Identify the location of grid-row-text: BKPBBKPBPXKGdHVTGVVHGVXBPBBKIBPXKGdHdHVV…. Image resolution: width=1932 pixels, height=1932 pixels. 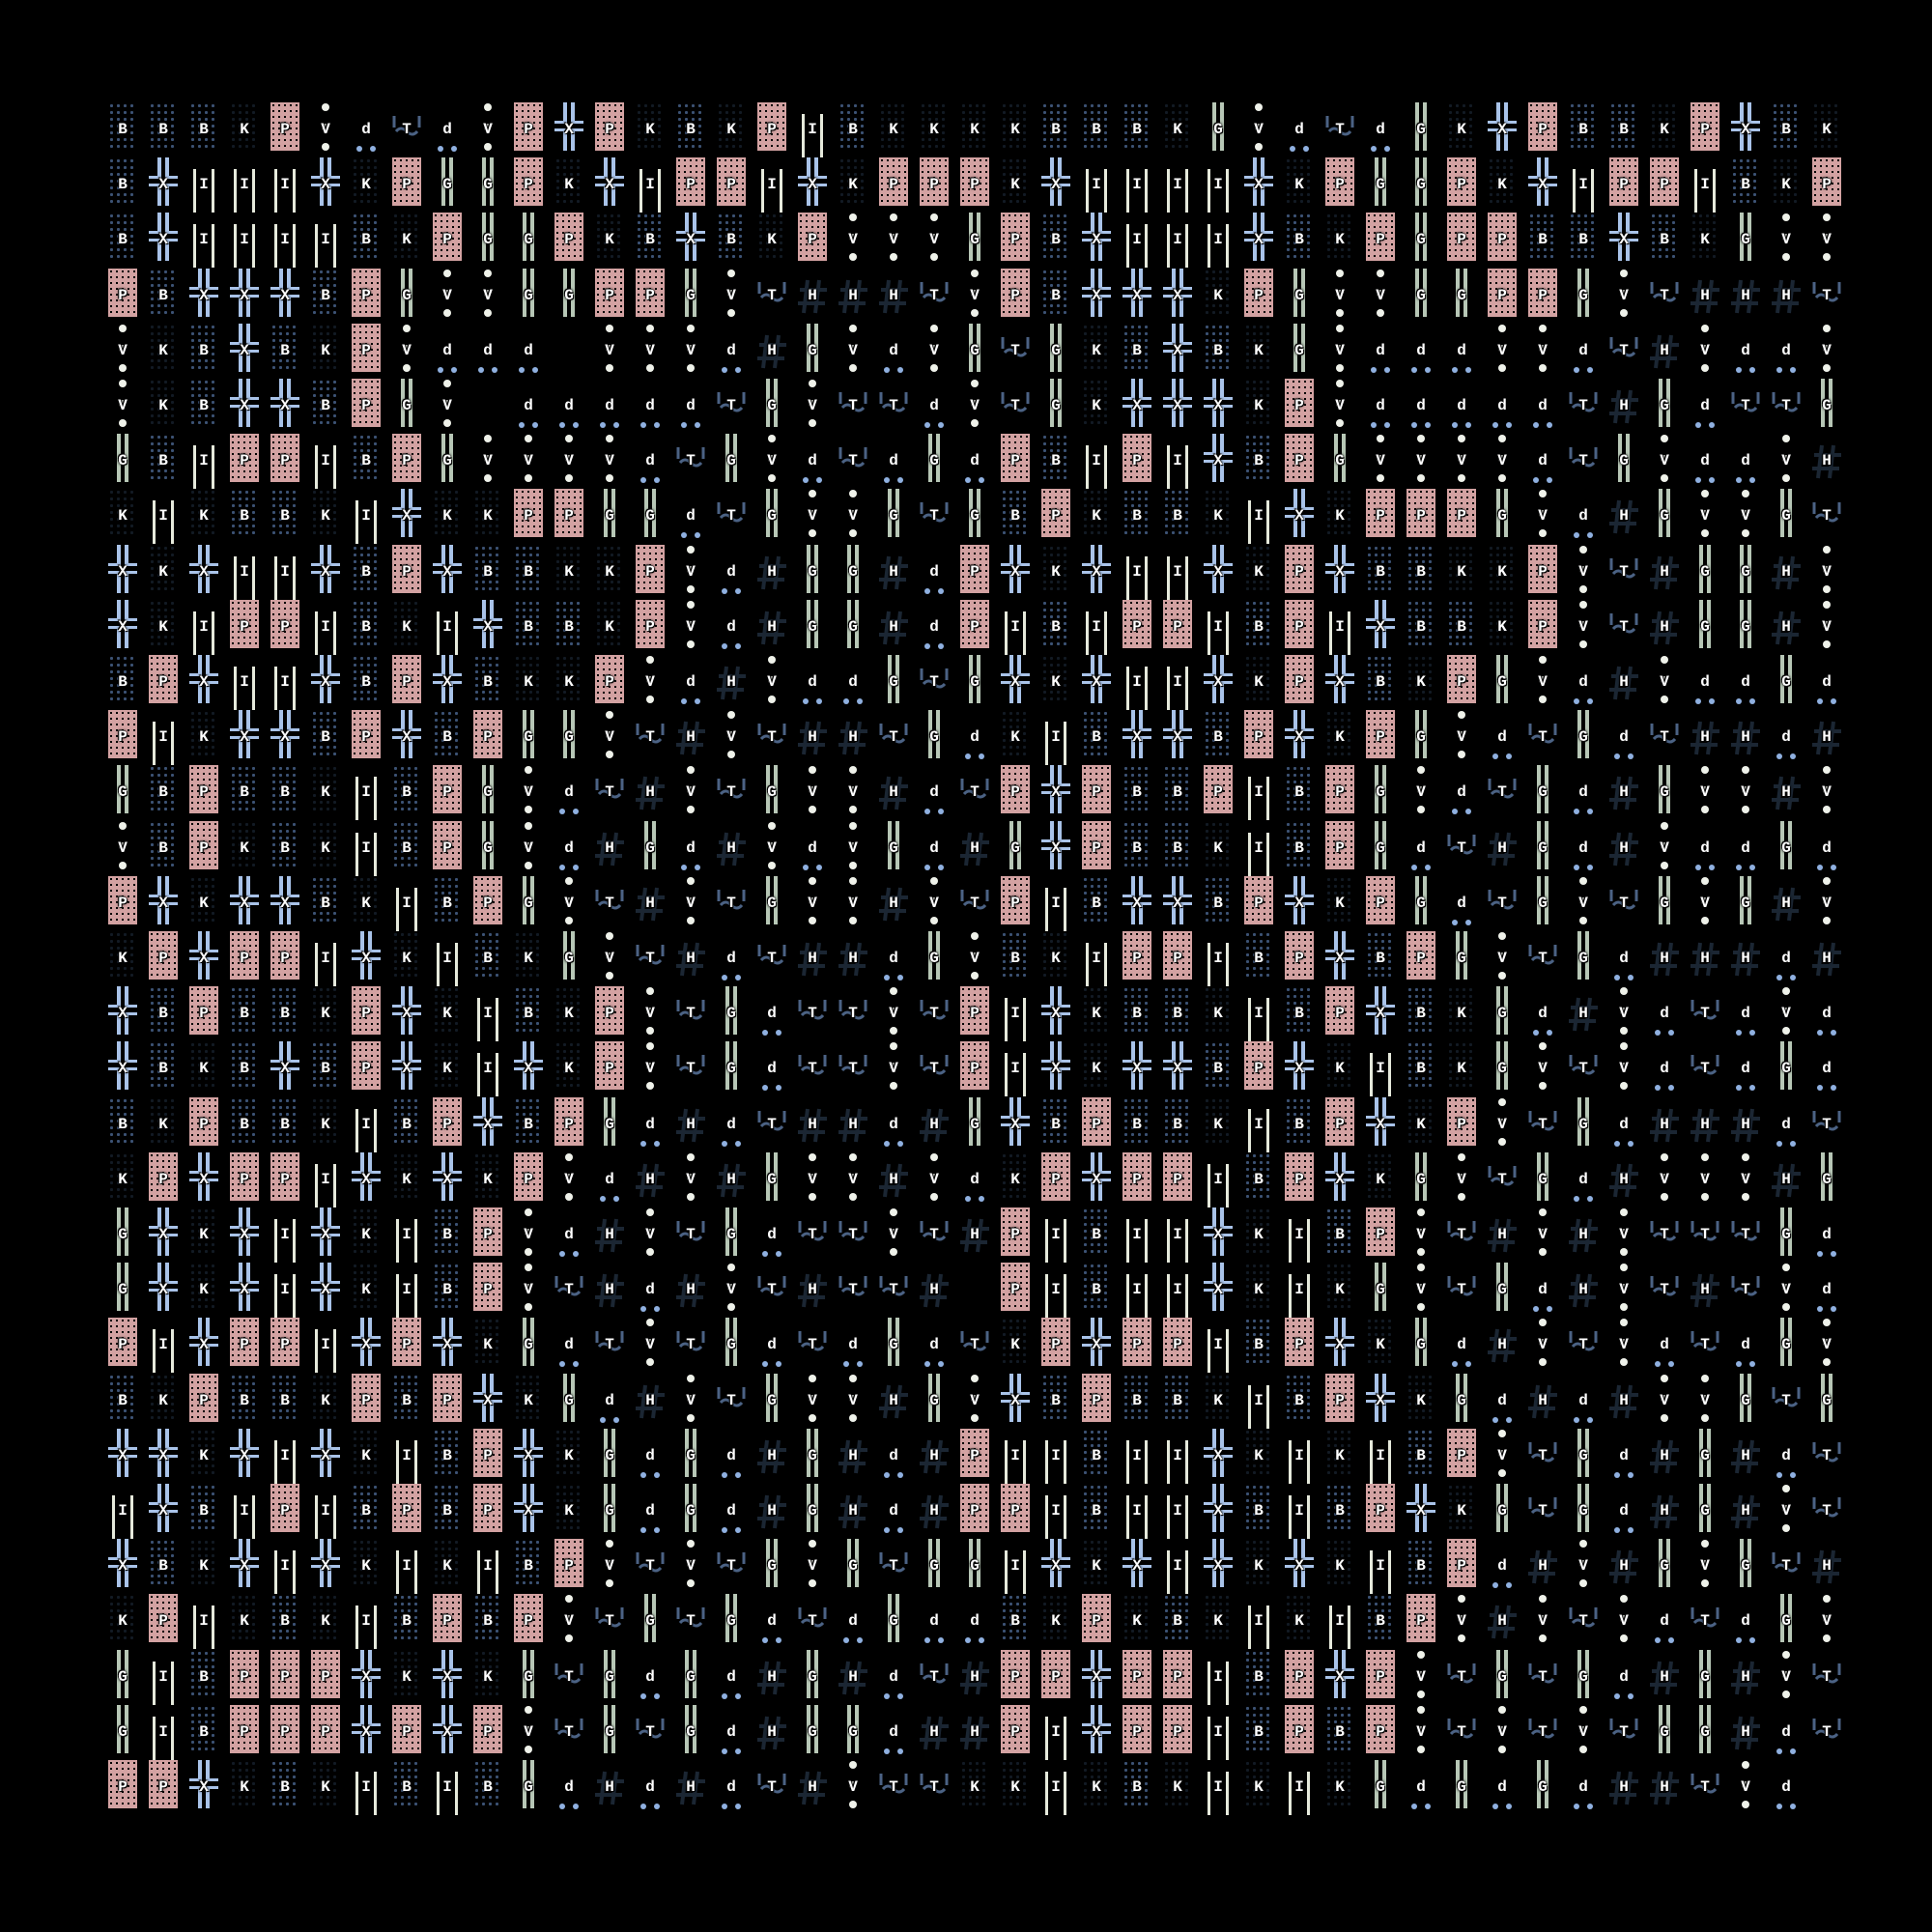
(990, 1400).